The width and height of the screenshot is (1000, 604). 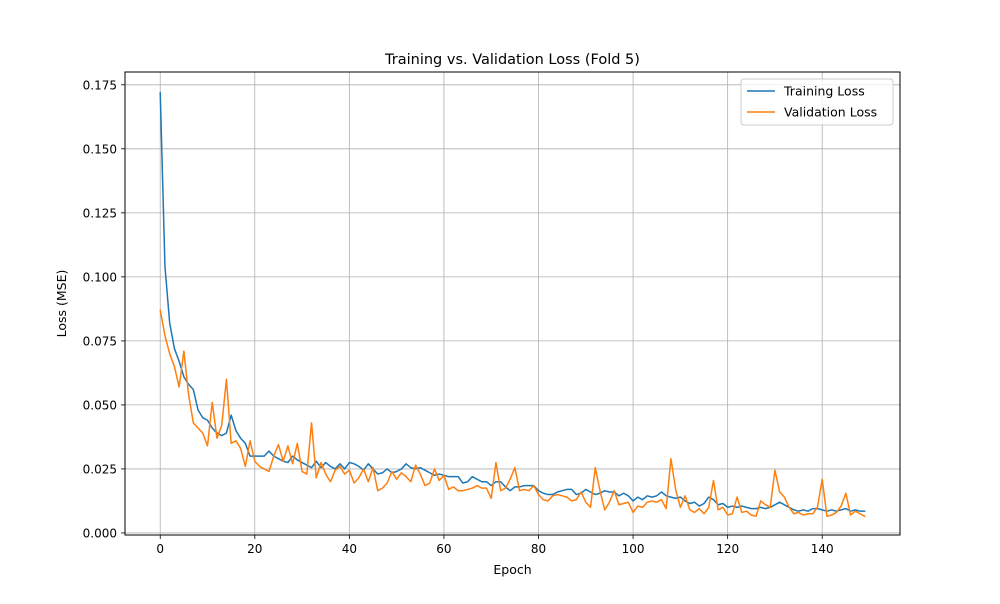 What do you see at coordinates (100, 405) in the screenshot?
I see `y-tick-label: 0.050` at bounding box center [100, 405].